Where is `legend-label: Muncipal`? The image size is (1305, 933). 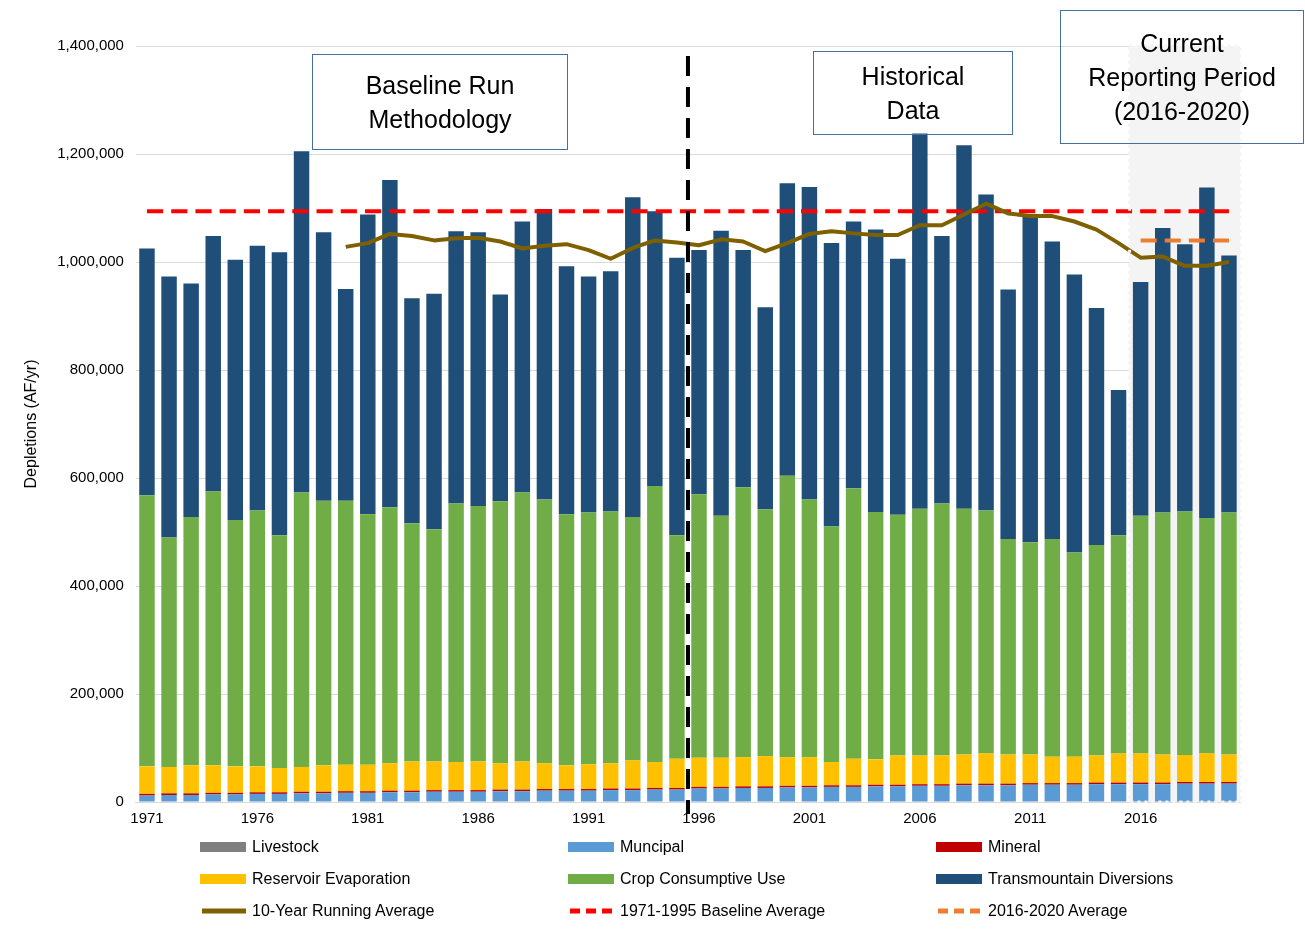 legend-label: Muncipal is located at coordinates (652, 847).